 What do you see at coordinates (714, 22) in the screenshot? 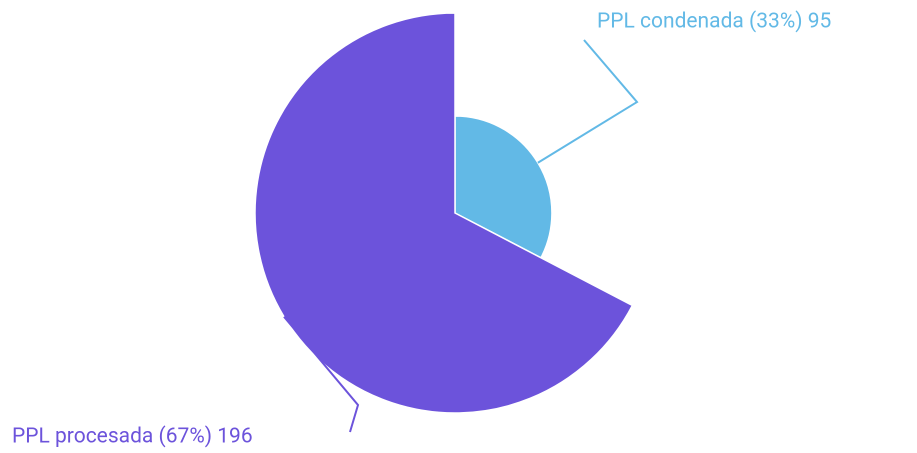
I see `slice-label: PPL condenada (33%) 95` at bounding box center [714, 22].